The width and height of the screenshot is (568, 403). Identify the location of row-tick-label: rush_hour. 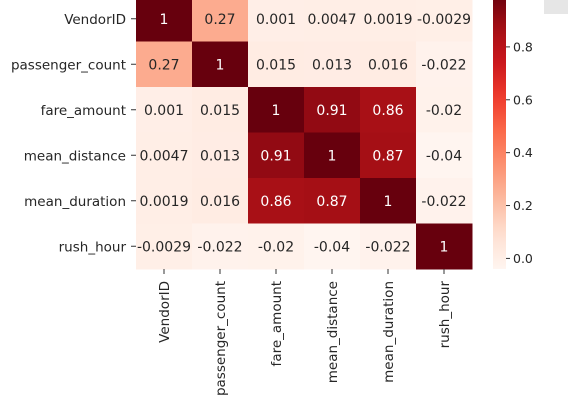
(93, 247).